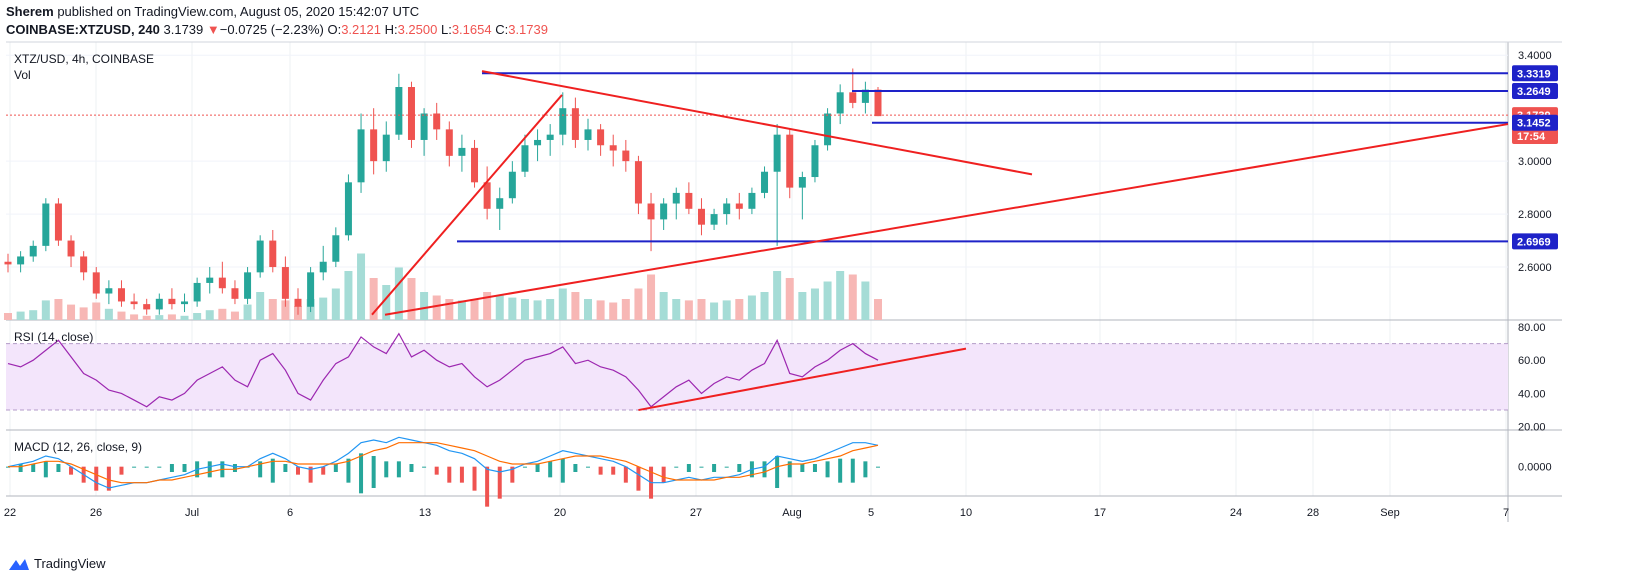 The width and height of the screenshot is (1627, 582). I want to click on price-tag-label: 3.1452, so click(1534, 124).